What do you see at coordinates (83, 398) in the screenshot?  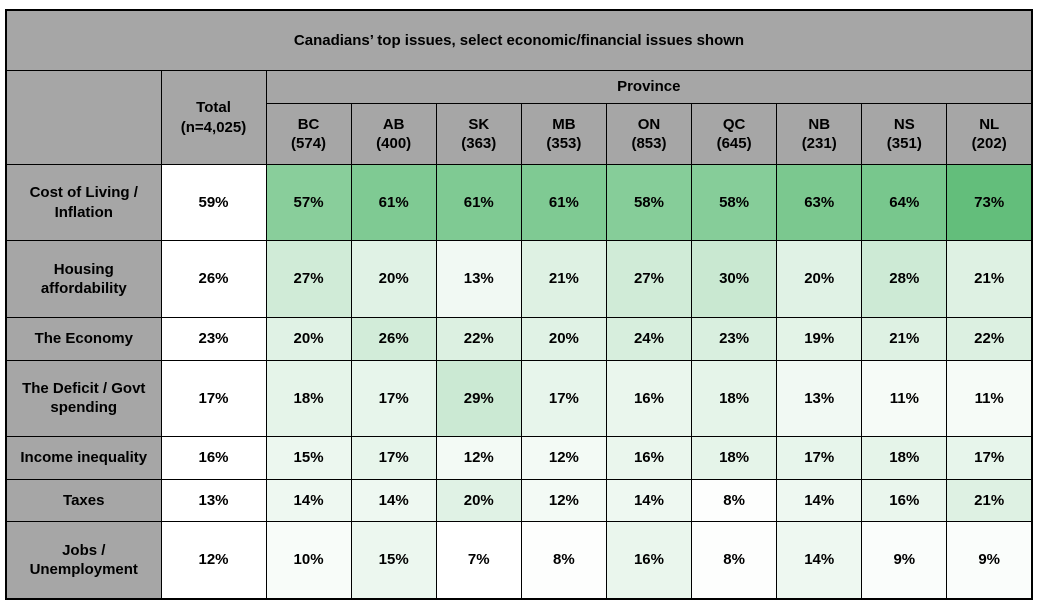 I see `row-label: The Deficit / Govt spending` at bounding box center [83, 398].